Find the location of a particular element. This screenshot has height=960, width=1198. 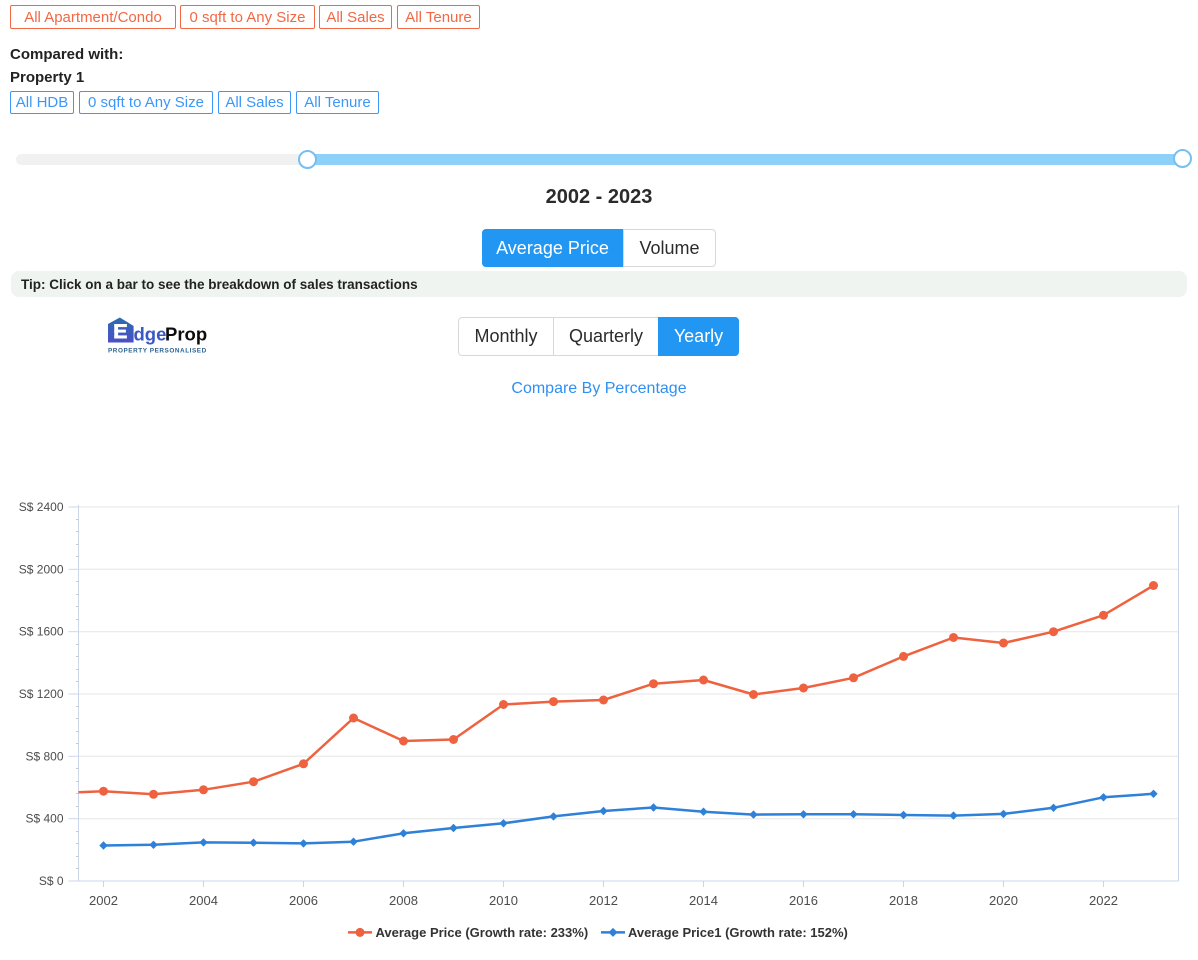

svg-text: PROPERTY PERSONALISED is located at coordinates (157, 351).